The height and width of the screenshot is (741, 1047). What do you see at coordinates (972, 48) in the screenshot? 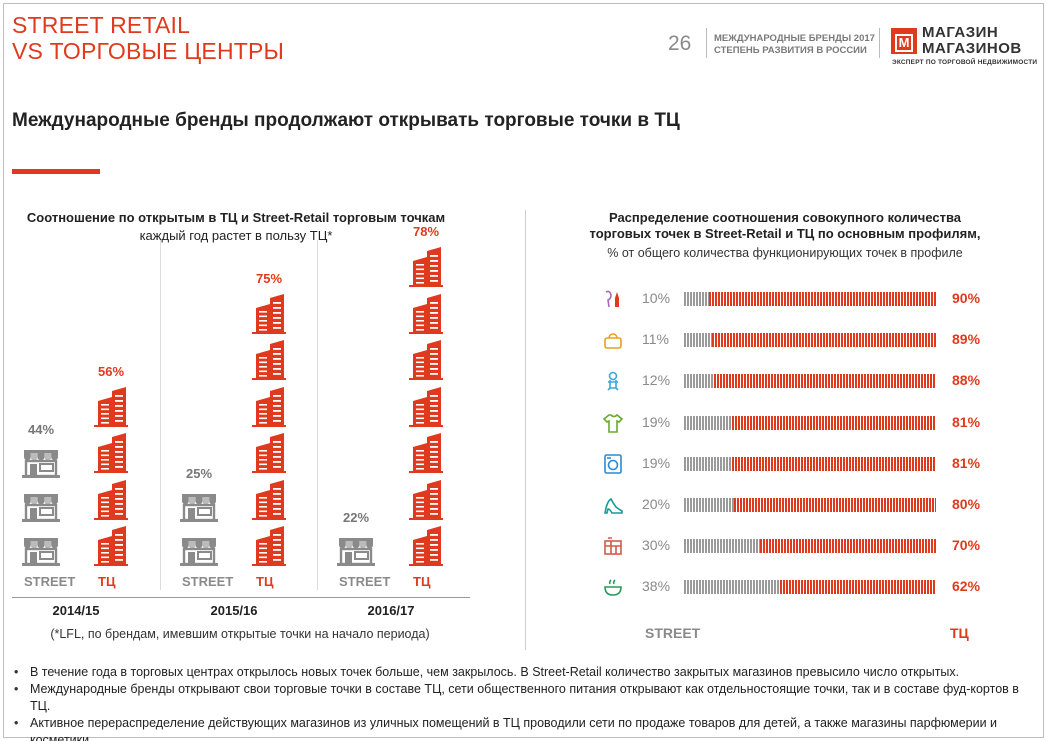
I see `logo-line2: МАГАЗИНОВ` at bounding box center [972, 48].